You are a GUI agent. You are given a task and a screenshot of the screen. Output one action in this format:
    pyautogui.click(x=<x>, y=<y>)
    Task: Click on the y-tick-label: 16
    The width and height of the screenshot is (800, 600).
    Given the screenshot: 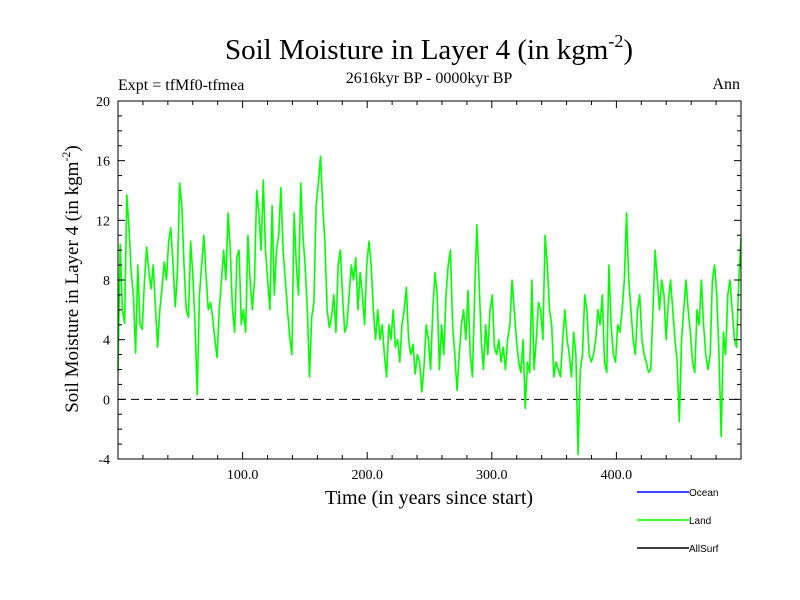 What is the action you would take?
    pyautogui.click(x=103, y=162)
    